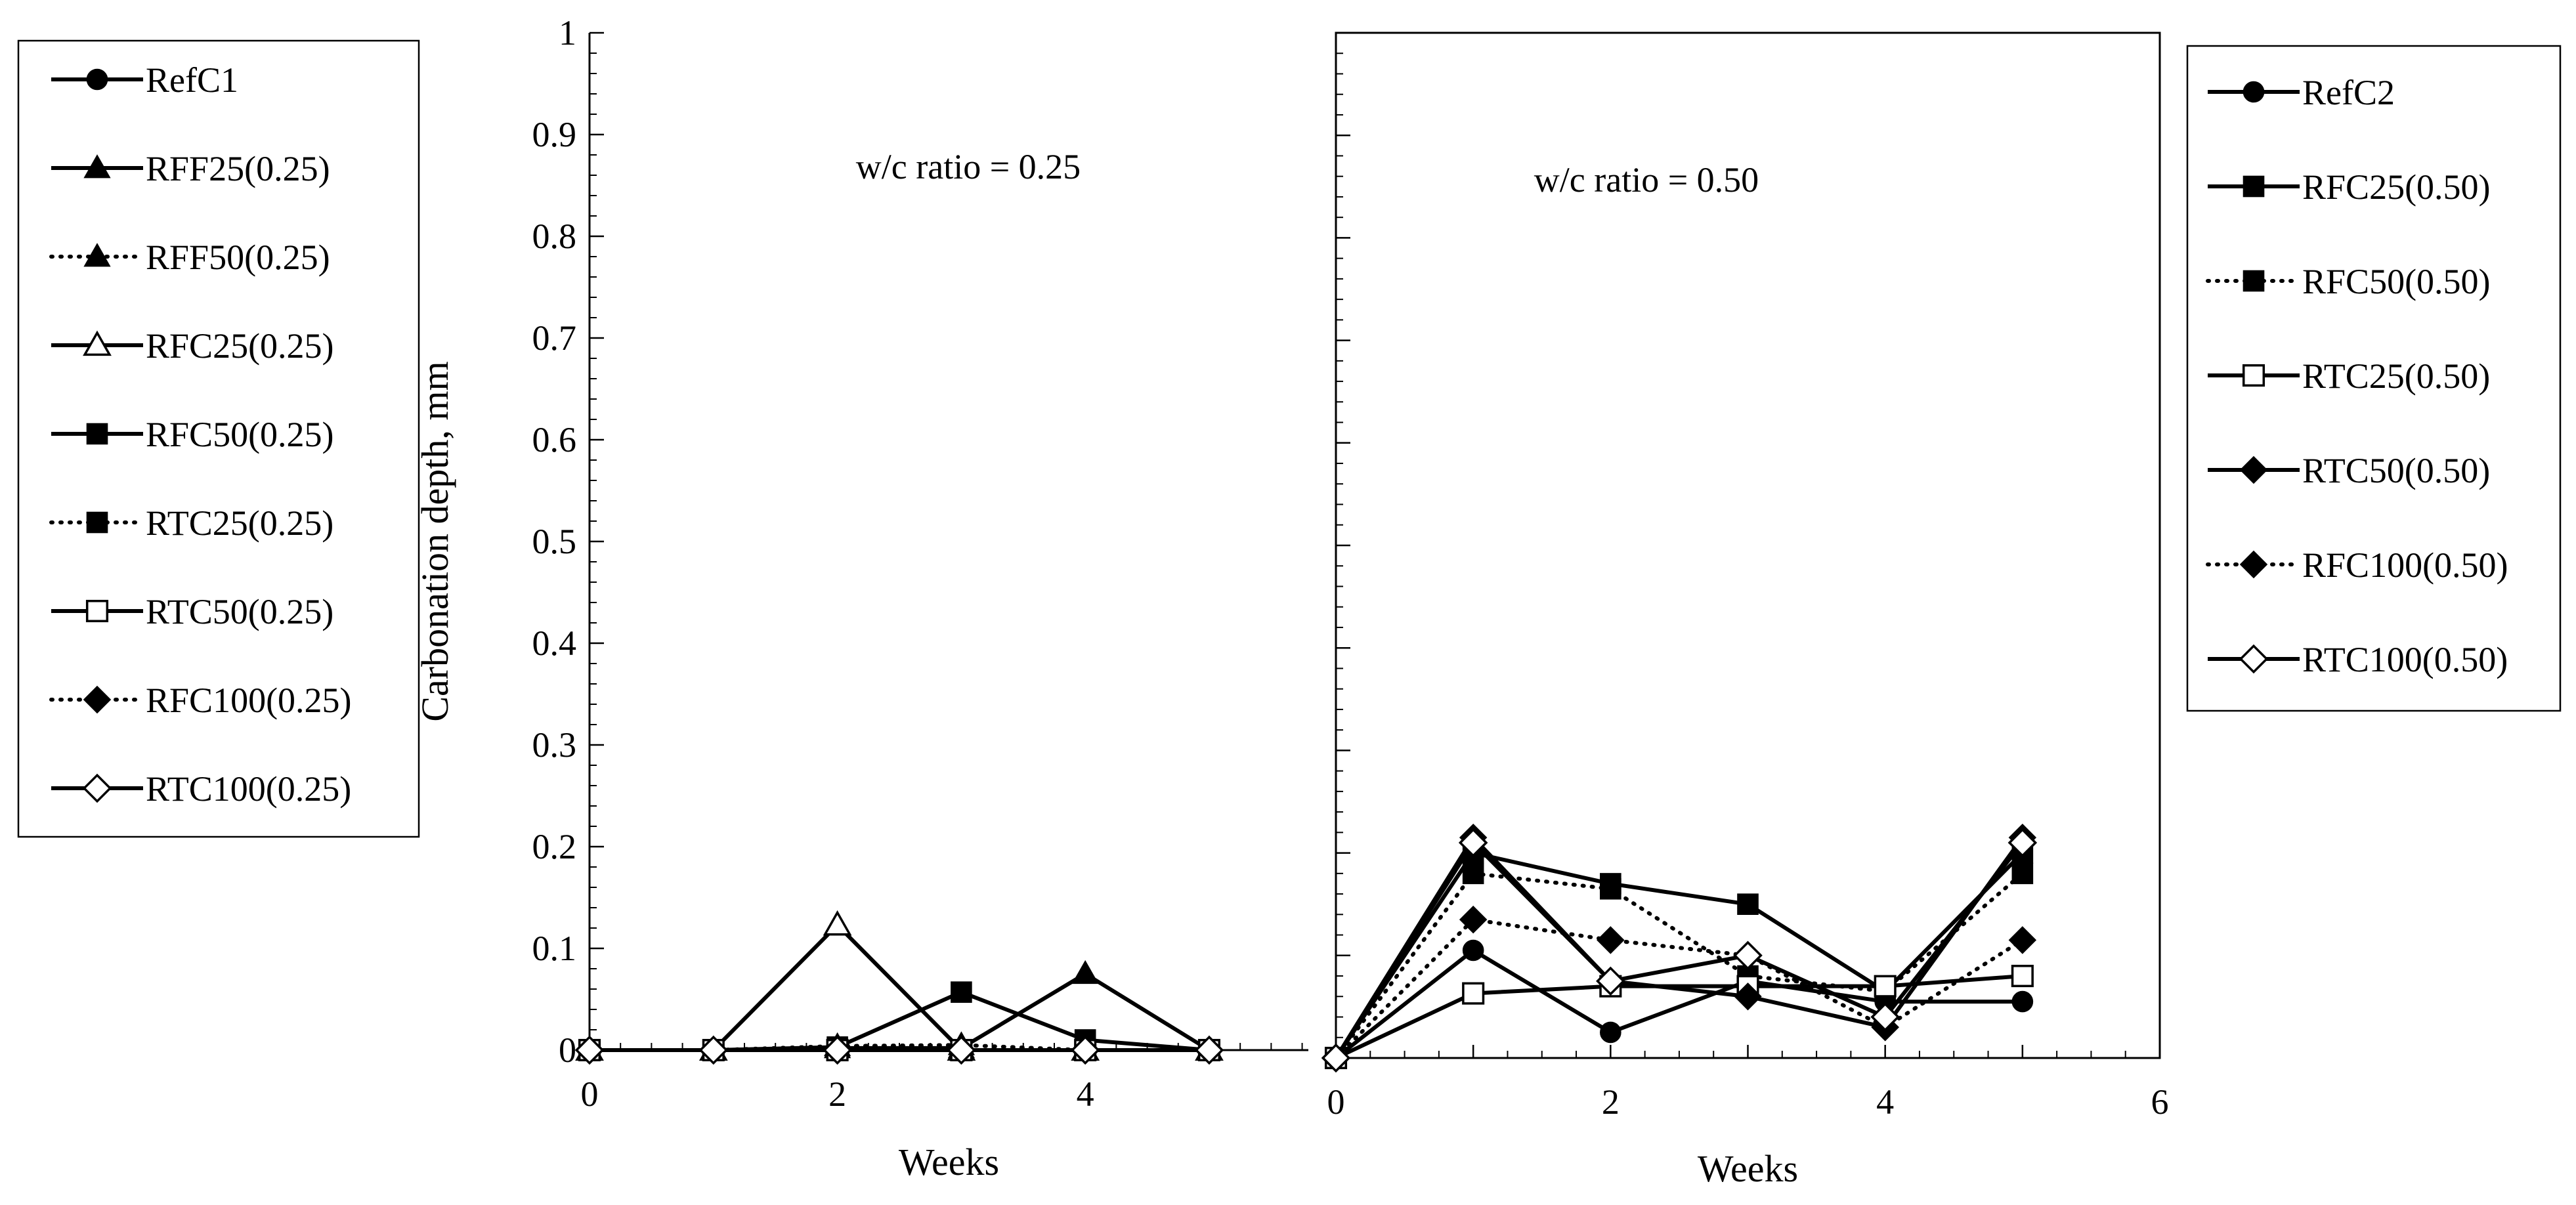 Image resolution: width=2576 pixels, height=1205 pixels. I want to click on legend-item-refc1: RefC1, so click(144, 80).